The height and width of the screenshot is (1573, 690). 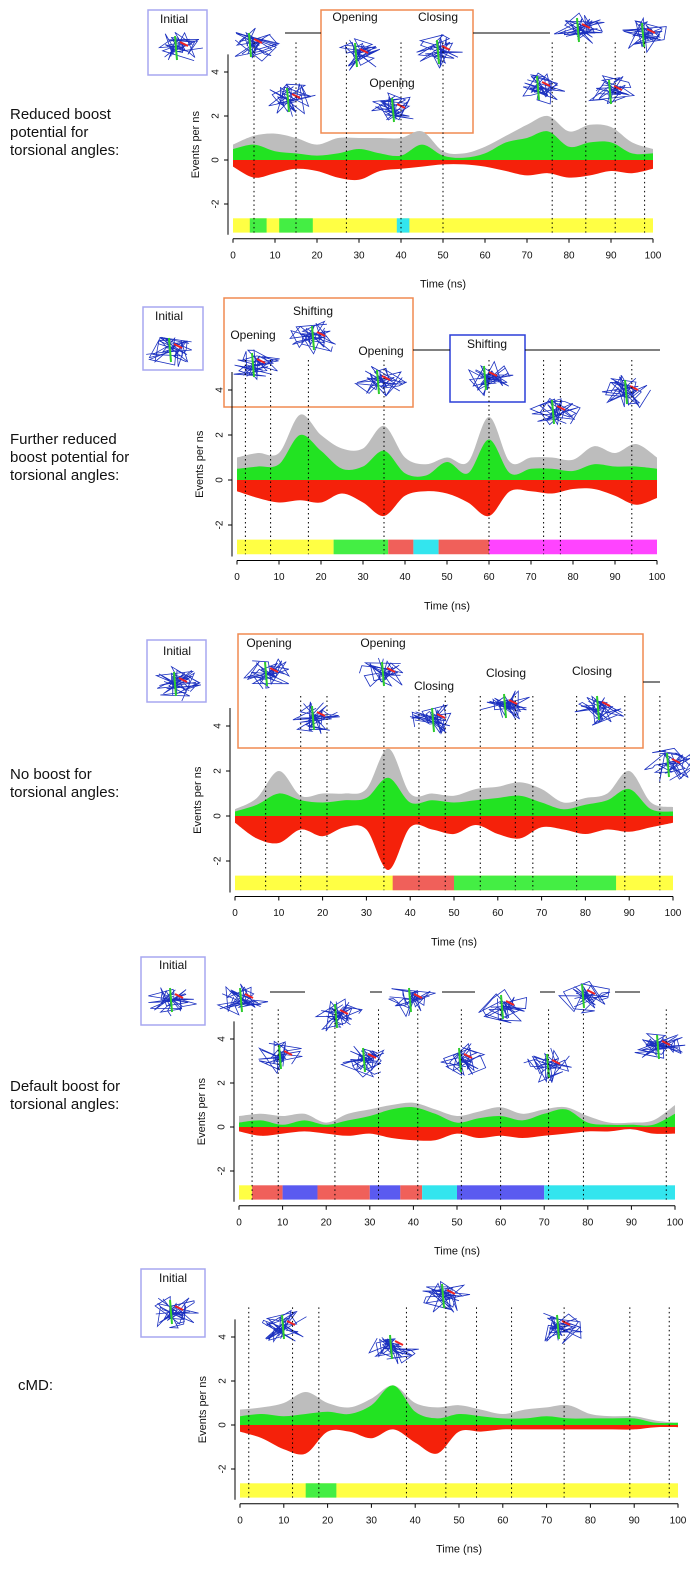 I want to click on annotation: Closing, so click(x=592, y=671).